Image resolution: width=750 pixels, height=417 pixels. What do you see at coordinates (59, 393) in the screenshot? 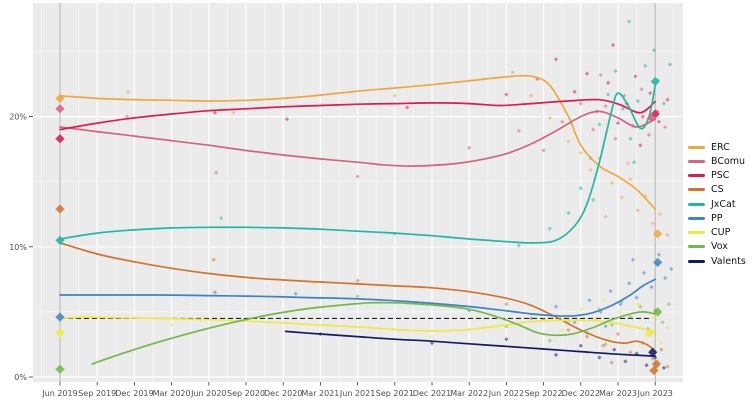
I see `x-tick-label: Jun 2019` at bounding box center [59, 393].